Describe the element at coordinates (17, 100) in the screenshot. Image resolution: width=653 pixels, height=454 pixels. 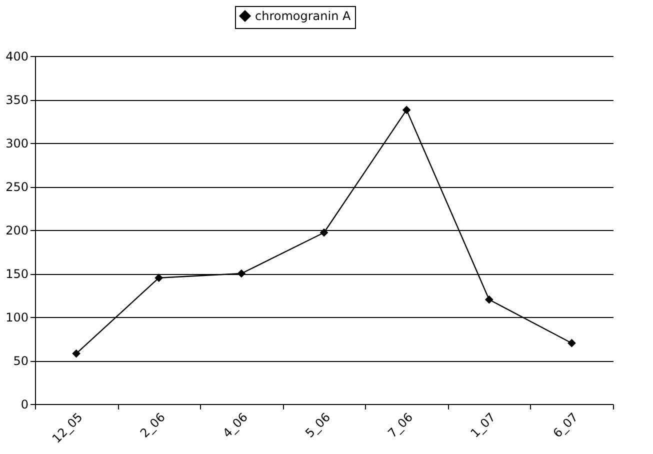
I see `y-tick-label: 350` at that location.